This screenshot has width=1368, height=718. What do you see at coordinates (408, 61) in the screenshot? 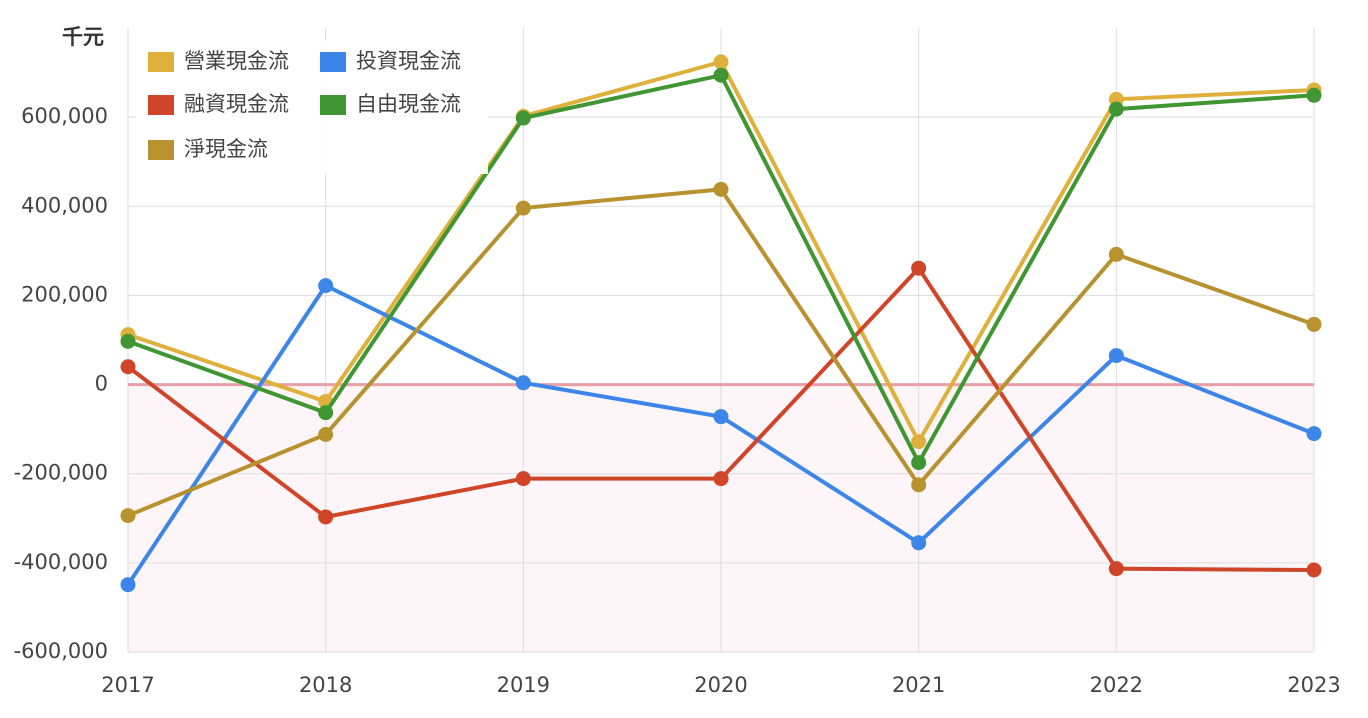
I see `legend-label: 投資現金流` at bounding box center [408, 61].